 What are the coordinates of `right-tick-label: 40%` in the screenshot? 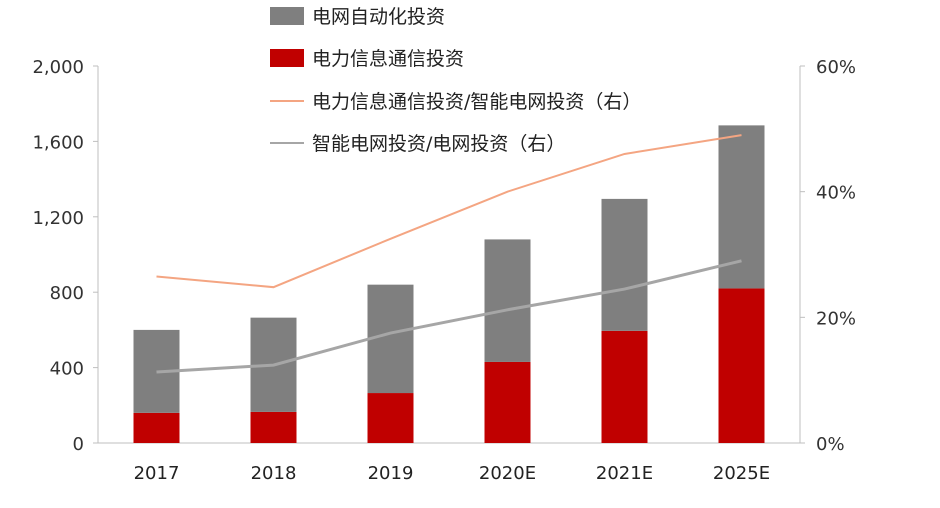 It's located at (836, 193).